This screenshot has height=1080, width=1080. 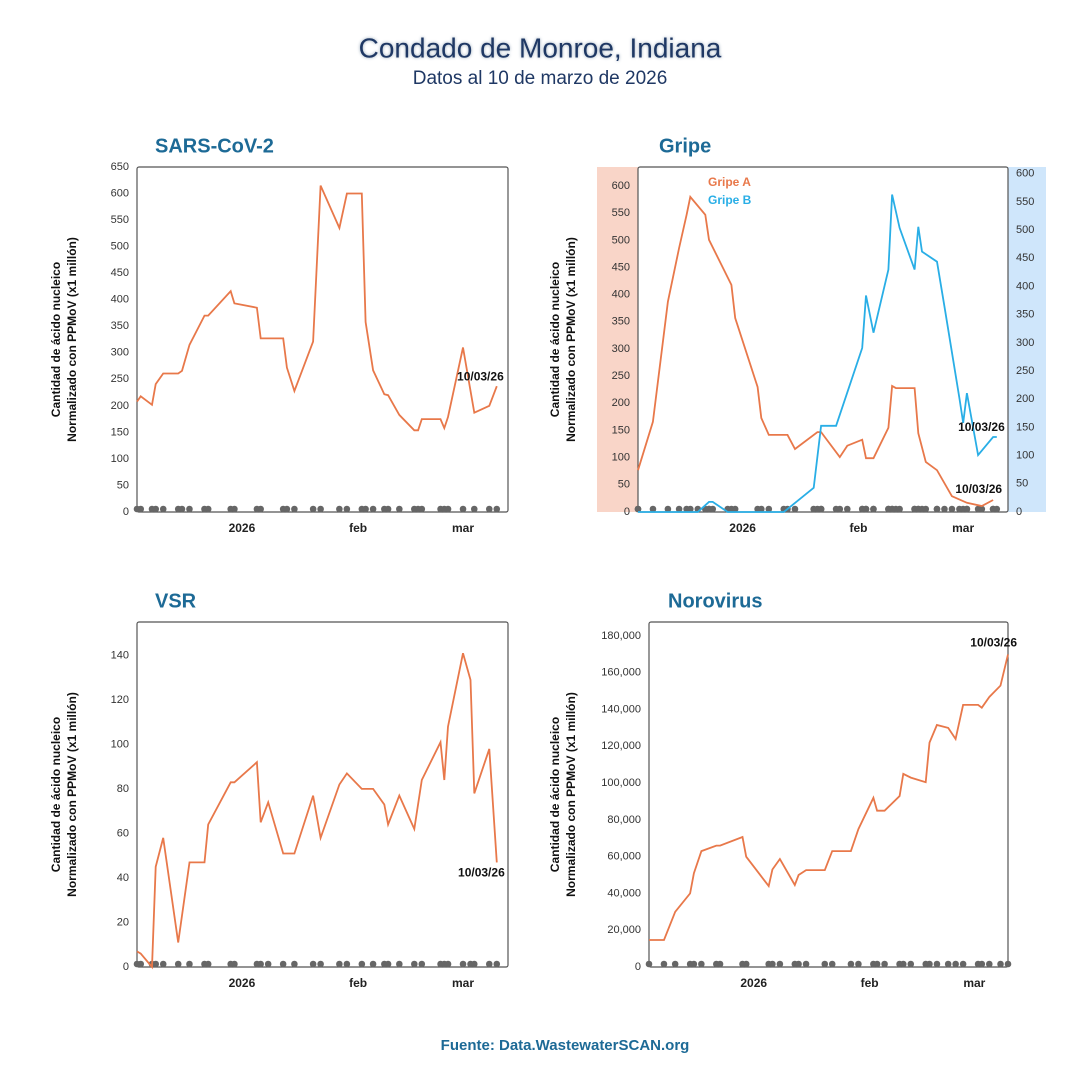 What do you see at coordinates (624, 930) in the screenshot?
I see `y-tick-label: 20,000` at bounding box center [624, 930].